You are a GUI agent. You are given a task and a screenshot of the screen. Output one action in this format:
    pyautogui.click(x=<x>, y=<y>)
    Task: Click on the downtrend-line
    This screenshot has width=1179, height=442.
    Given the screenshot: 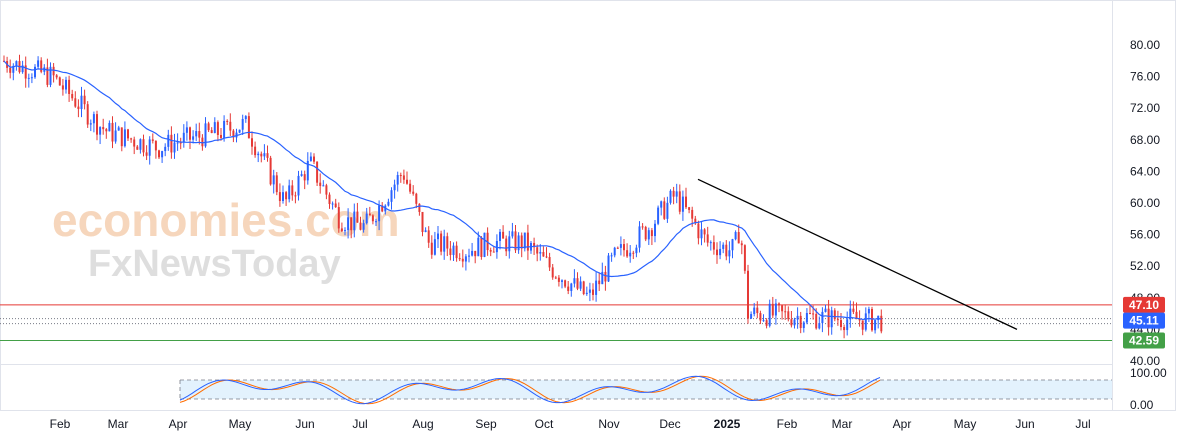 What is the action you would take?
    pyautogui.click(x=857, y=254)
    